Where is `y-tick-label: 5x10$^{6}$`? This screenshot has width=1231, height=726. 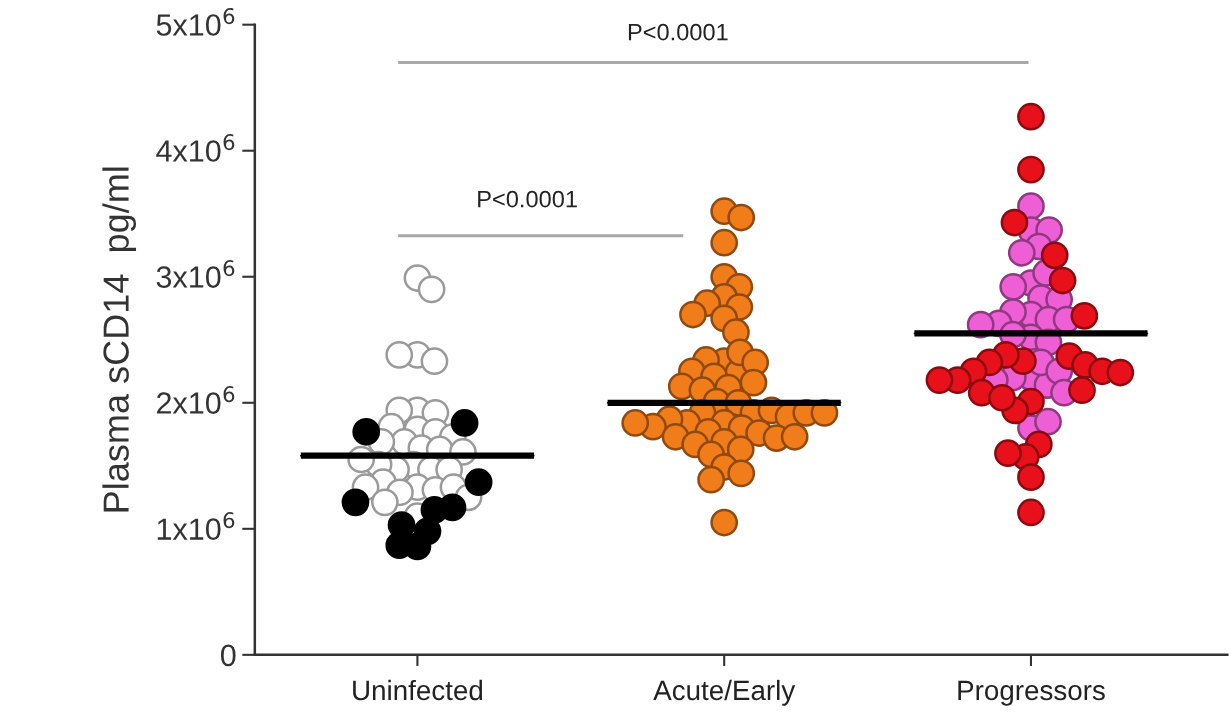 y-tick-label: 5x10$^{6}$ is located at coordinates (195, 21).